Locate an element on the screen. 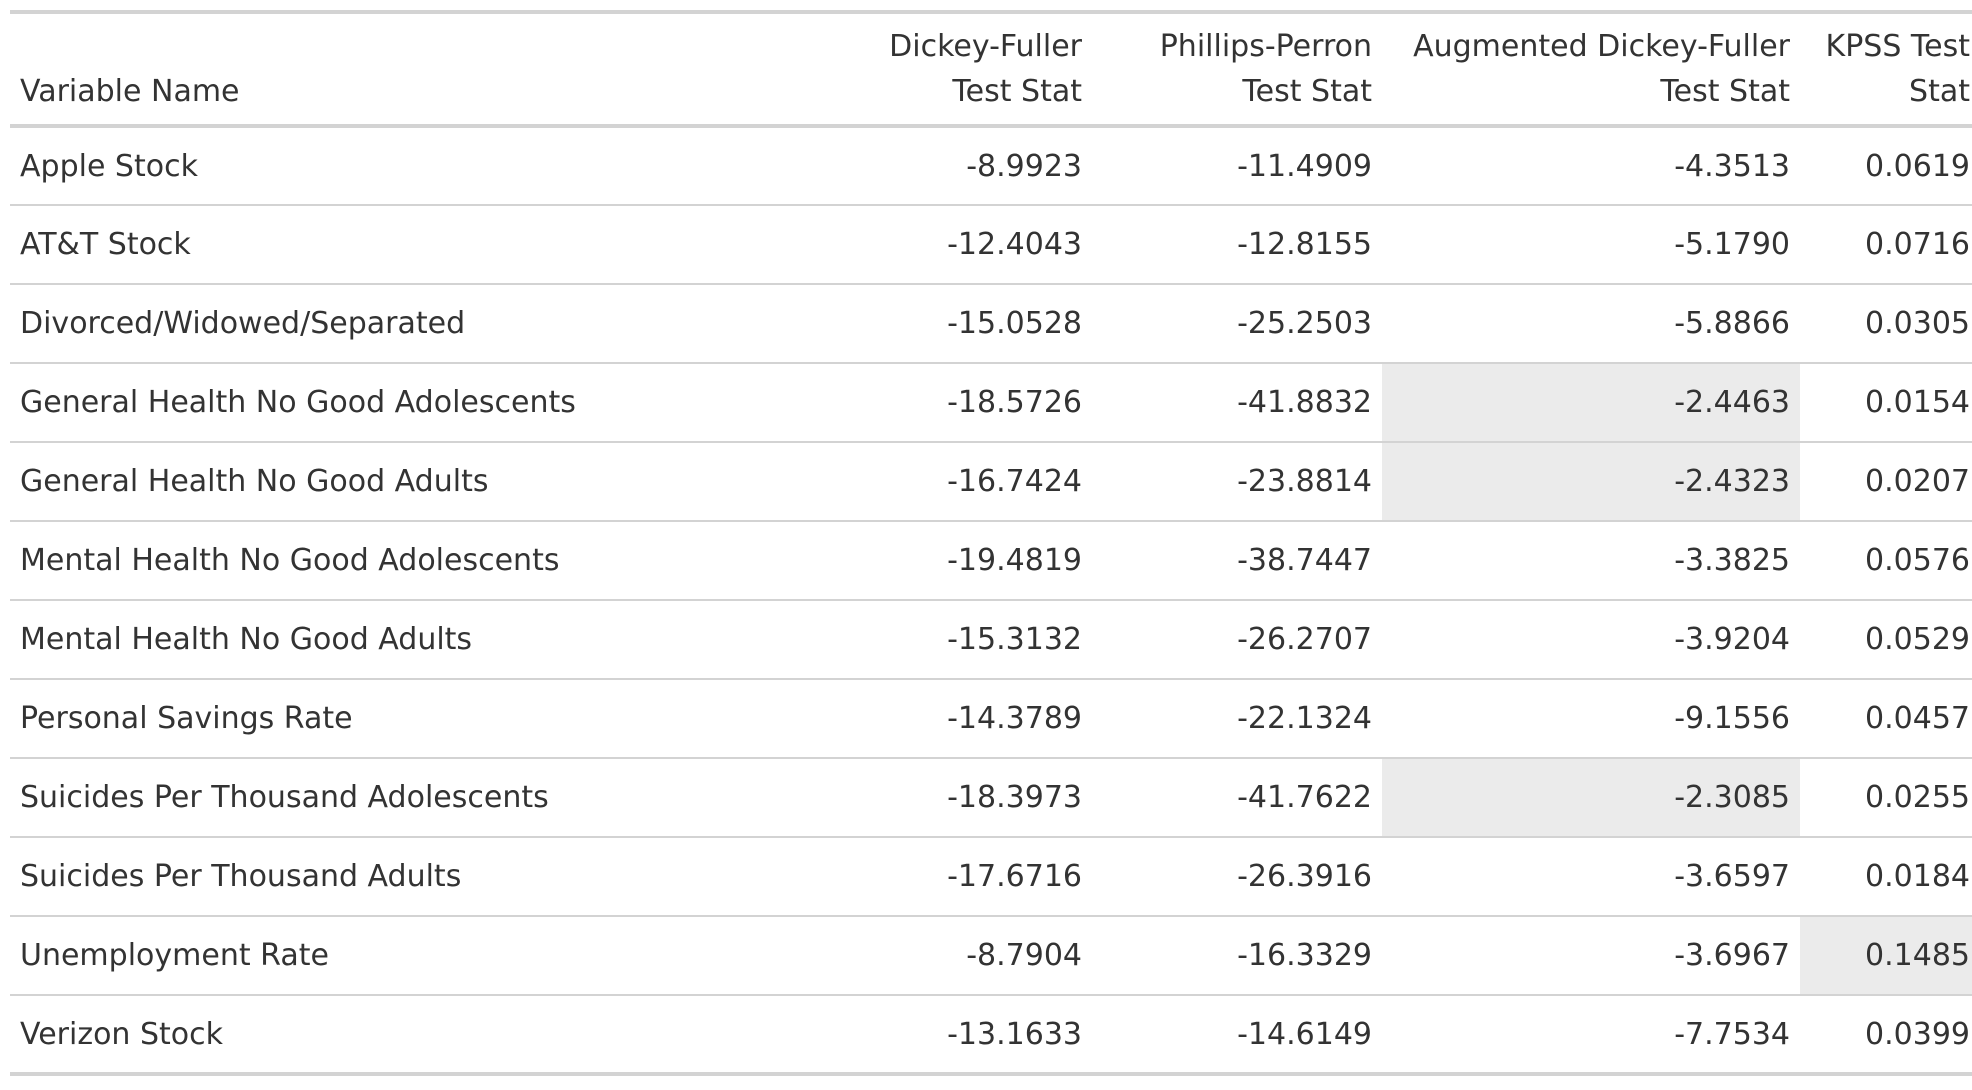 This screenshot has width=1972, height=1090. cell-kpss: 0.0457 is located at coordinates (1917, 718).